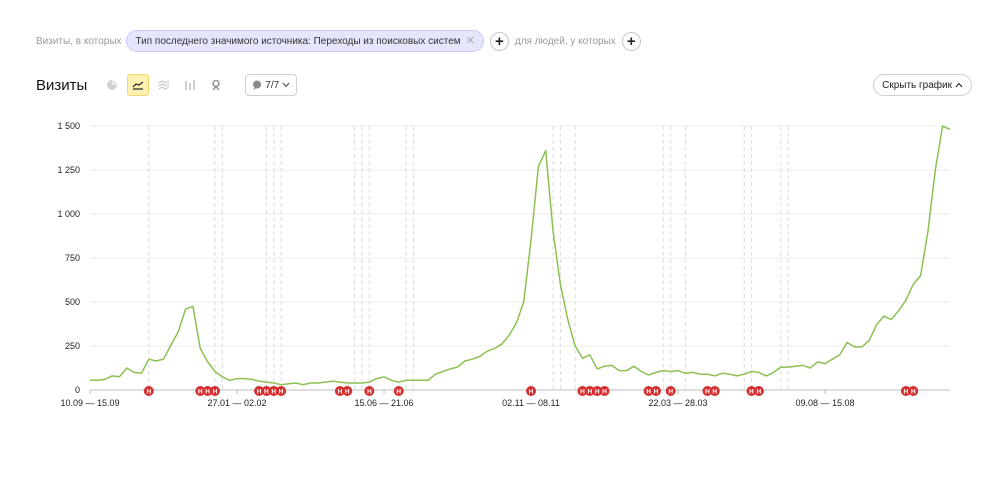 The height and width of the screenshot is (483, 1002). I want to click on pie-chart-icon, so click(112, 85).